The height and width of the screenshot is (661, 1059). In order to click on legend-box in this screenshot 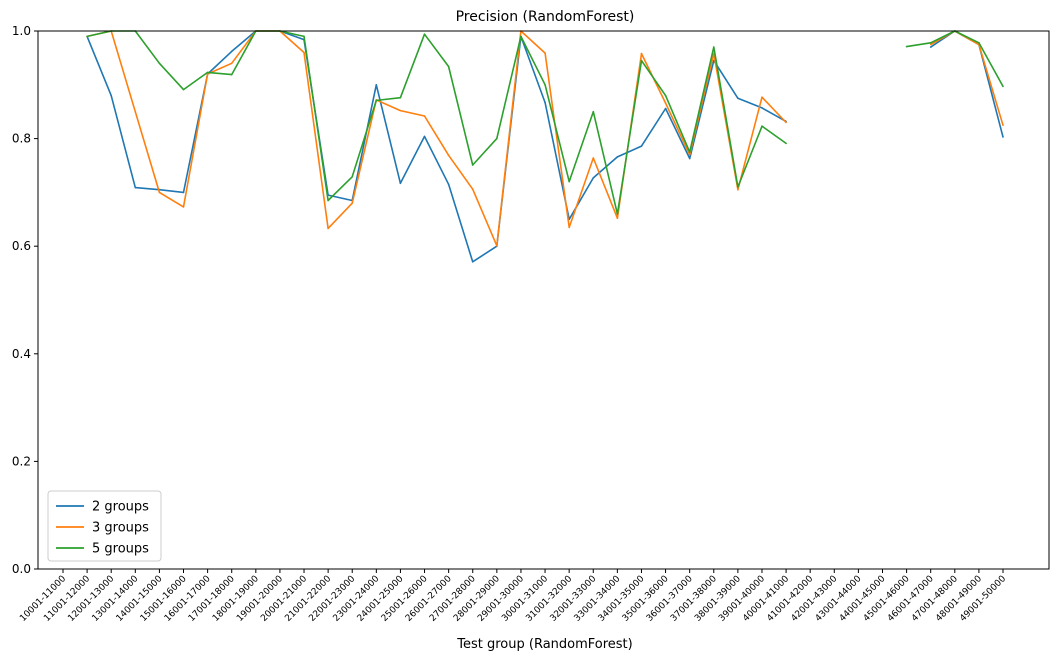, I will do `click(104, 526)`.